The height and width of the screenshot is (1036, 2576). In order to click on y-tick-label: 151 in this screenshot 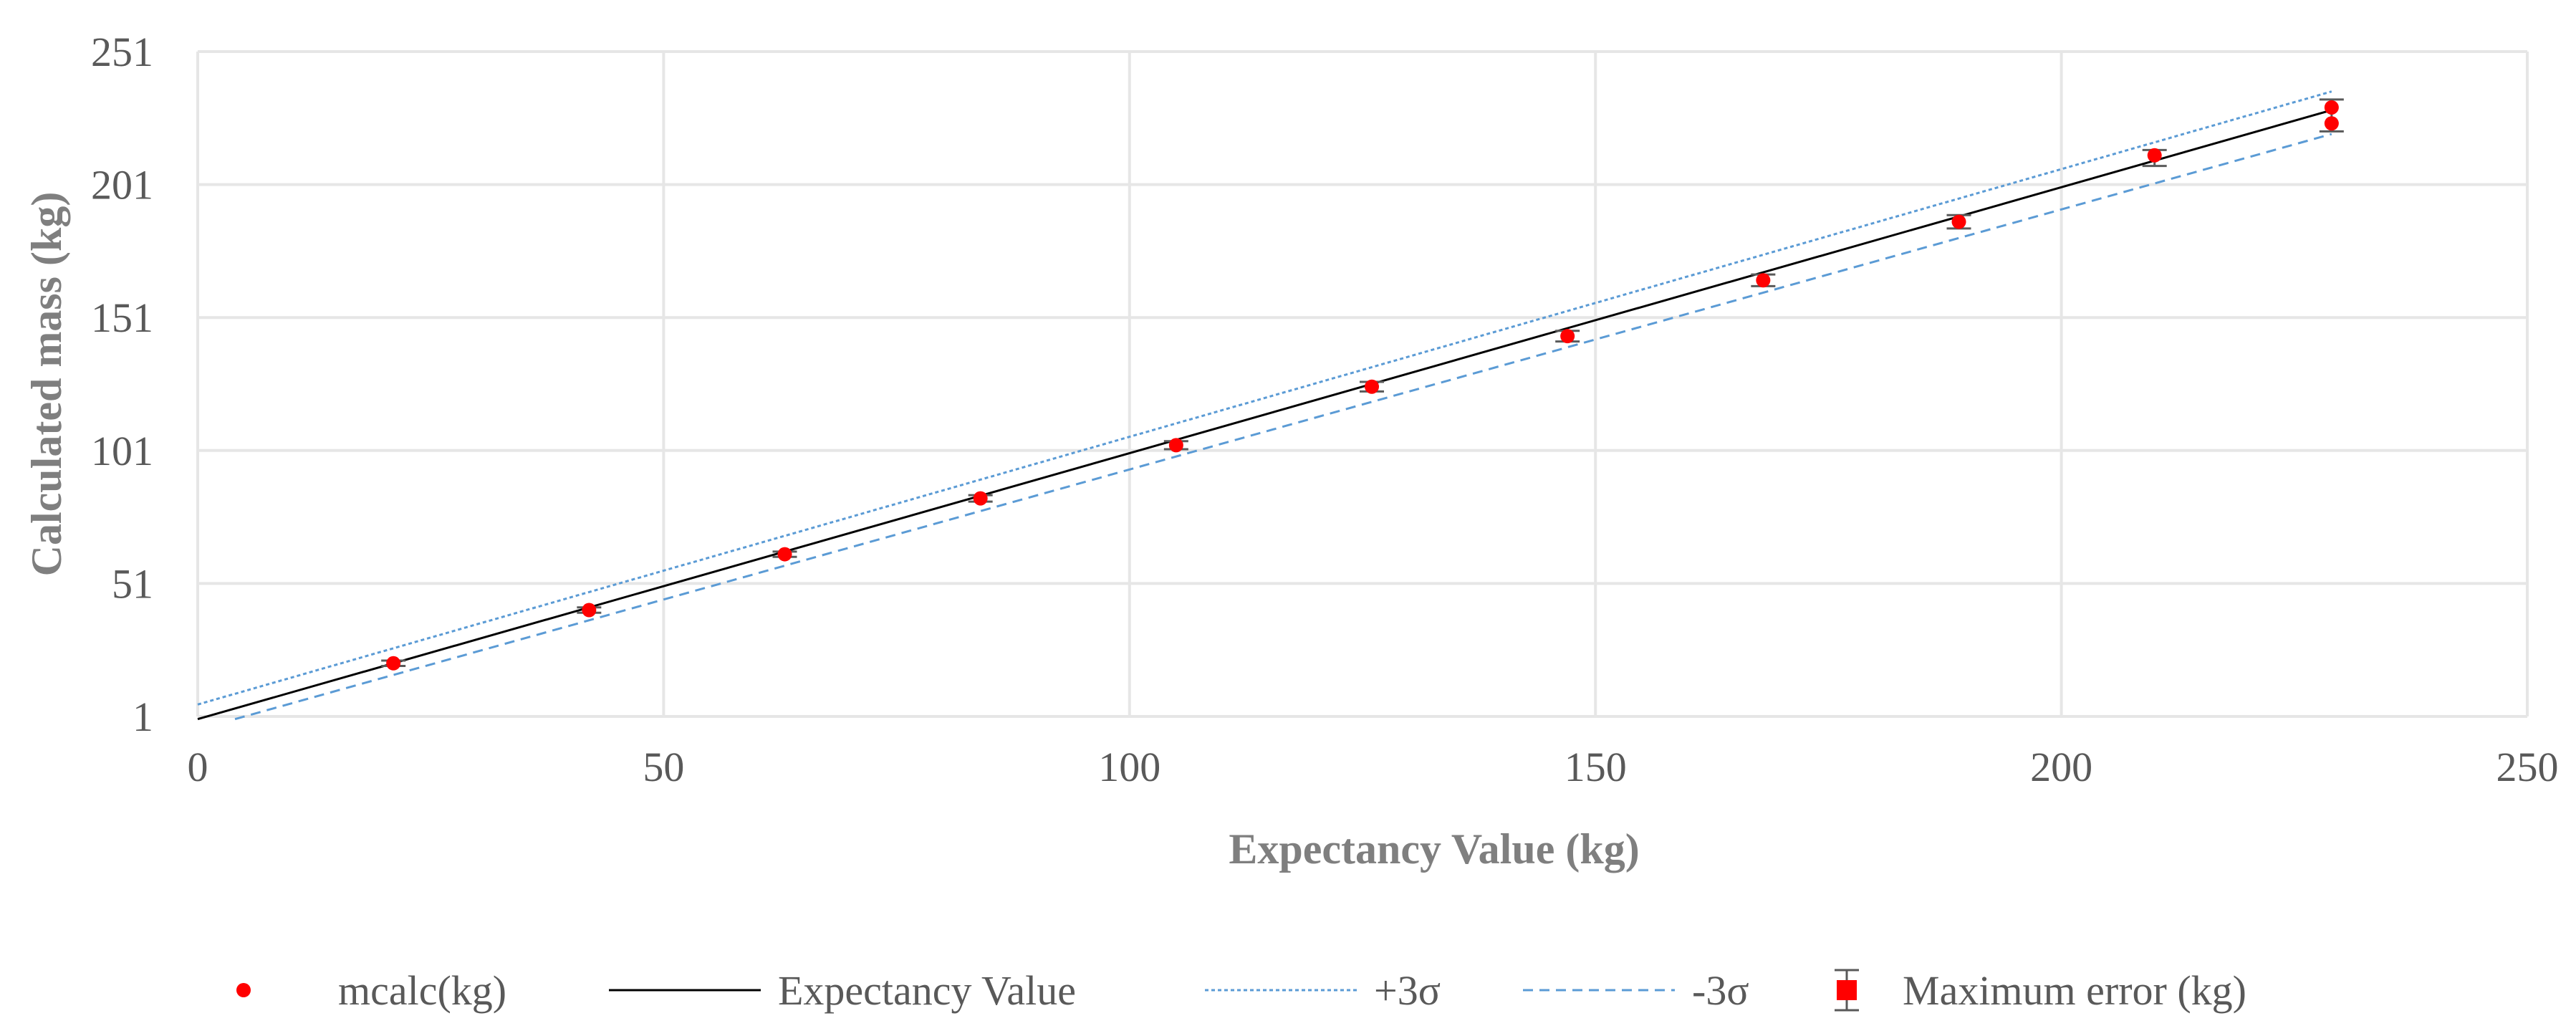, I will do `click(122, 317)`.